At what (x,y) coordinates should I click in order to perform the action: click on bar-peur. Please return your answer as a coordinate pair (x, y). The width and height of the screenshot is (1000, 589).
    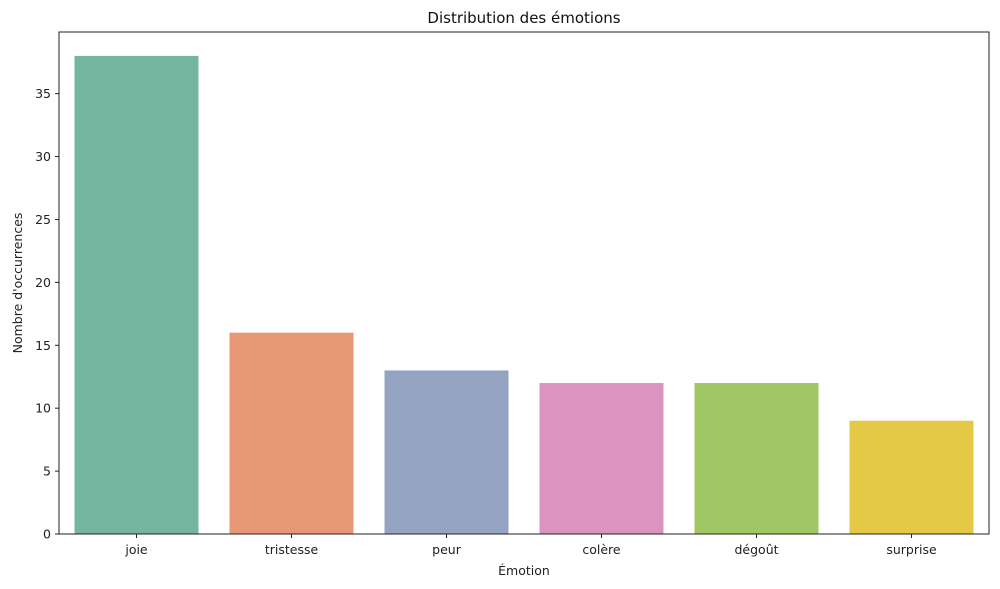
    Looking at the image, I should click on (446, 452).